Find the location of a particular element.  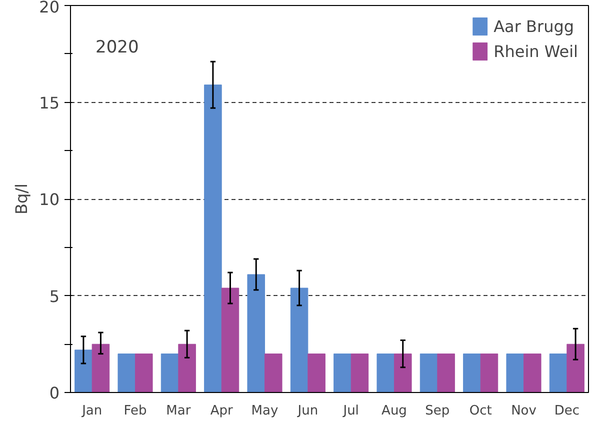

x-tick-label: Mar is located at coordinates (179, 411).